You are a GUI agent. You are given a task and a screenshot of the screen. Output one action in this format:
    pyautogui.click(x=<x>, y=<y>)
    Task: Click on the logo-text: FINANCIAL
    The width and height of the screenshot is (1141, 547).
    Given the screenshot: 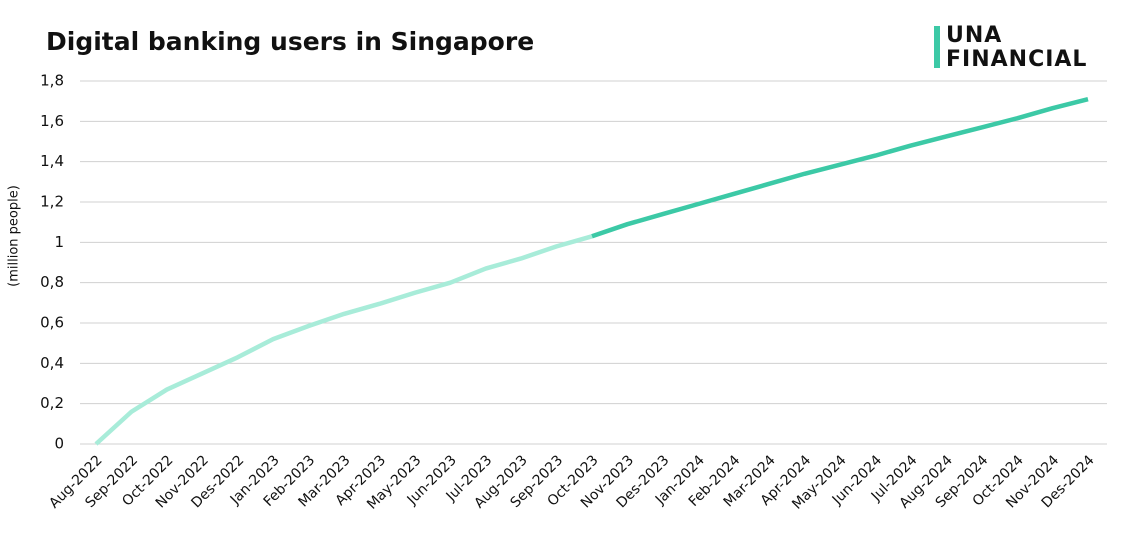 What is the action you would take?
    pyautogui.click(x=1016, y=59)
    